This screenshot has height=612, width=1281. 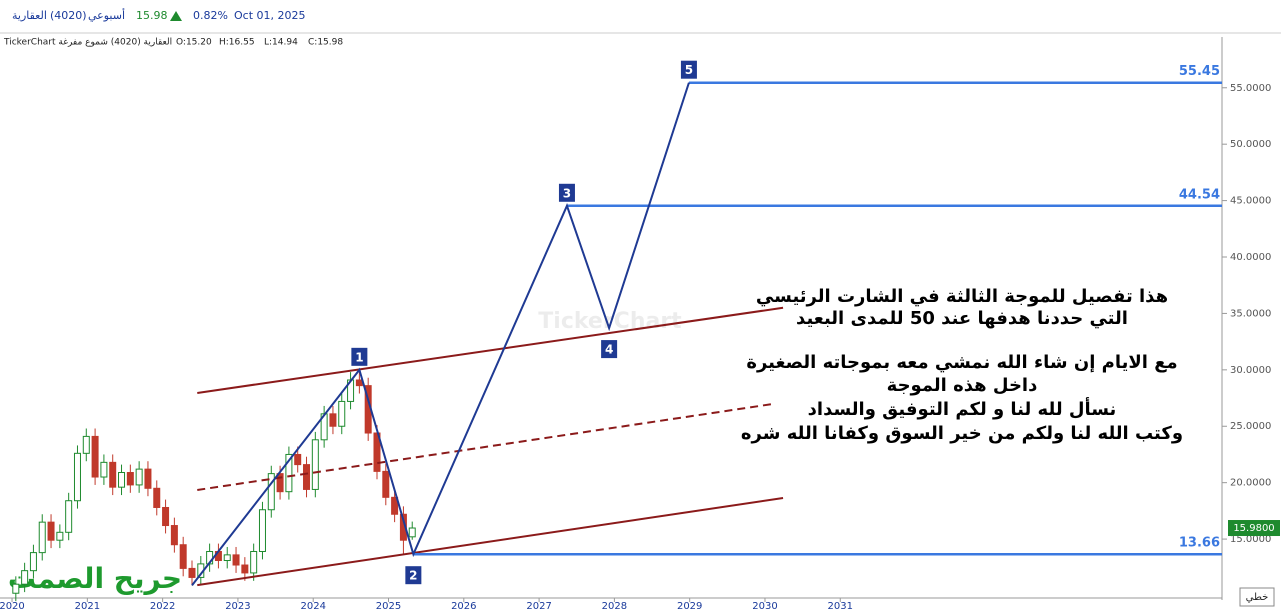 I want to click on date: Oct 01, 2025, so click(x=270, y=15).